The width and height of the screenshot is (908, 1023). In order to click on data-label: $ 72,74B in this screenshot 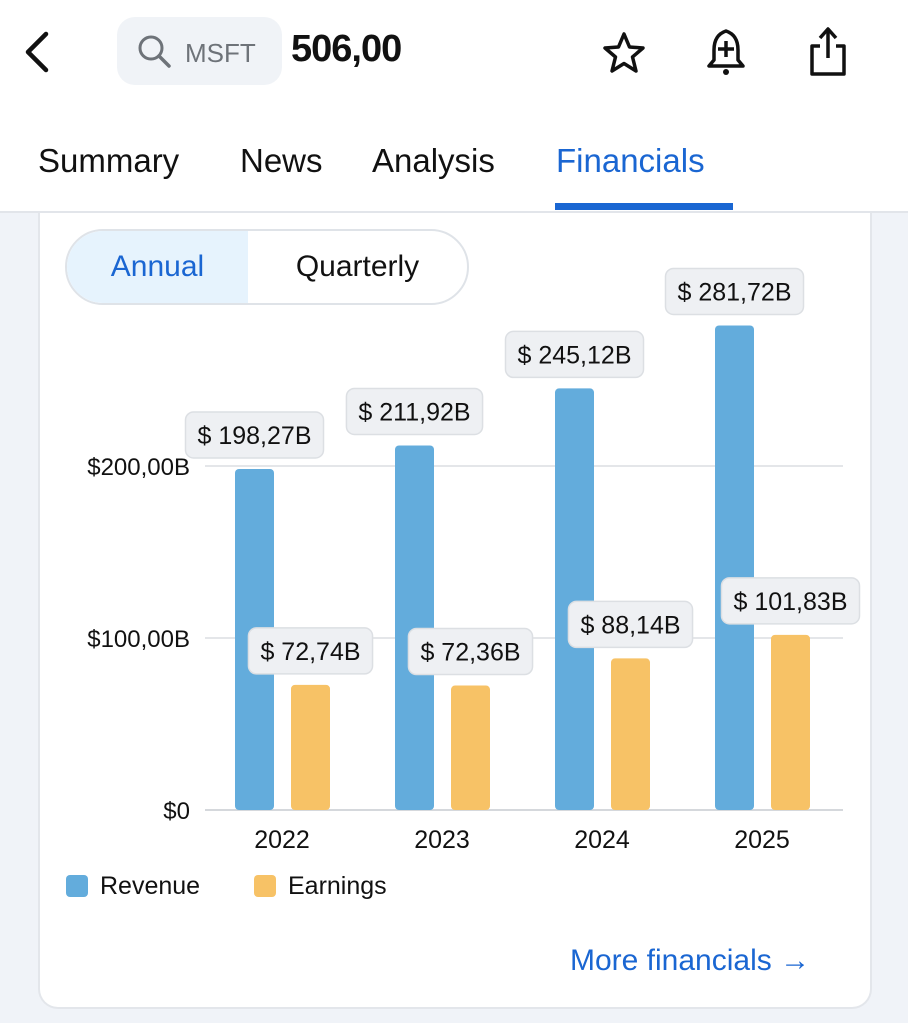, I will do `click(310, 651)`.